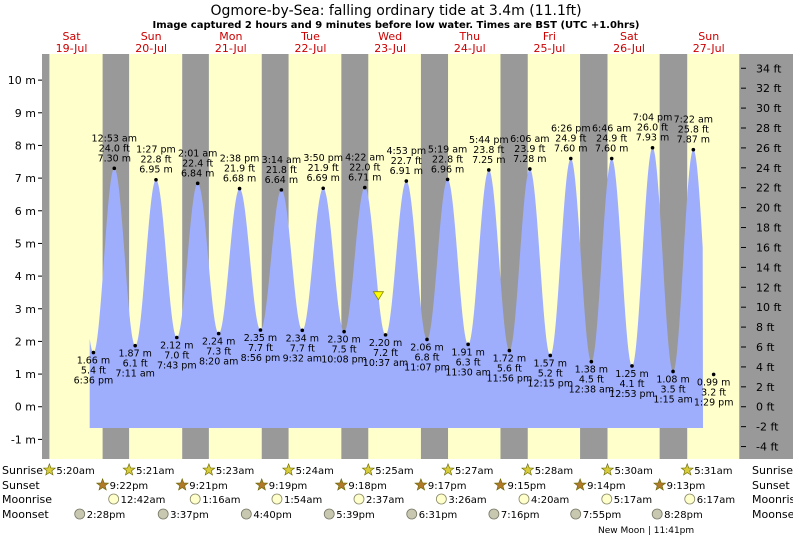  What do you see at coordinates (520, 515) in the screenshot?
I see `moonset-time: 7:16pm` at bounding box center [520, 515].